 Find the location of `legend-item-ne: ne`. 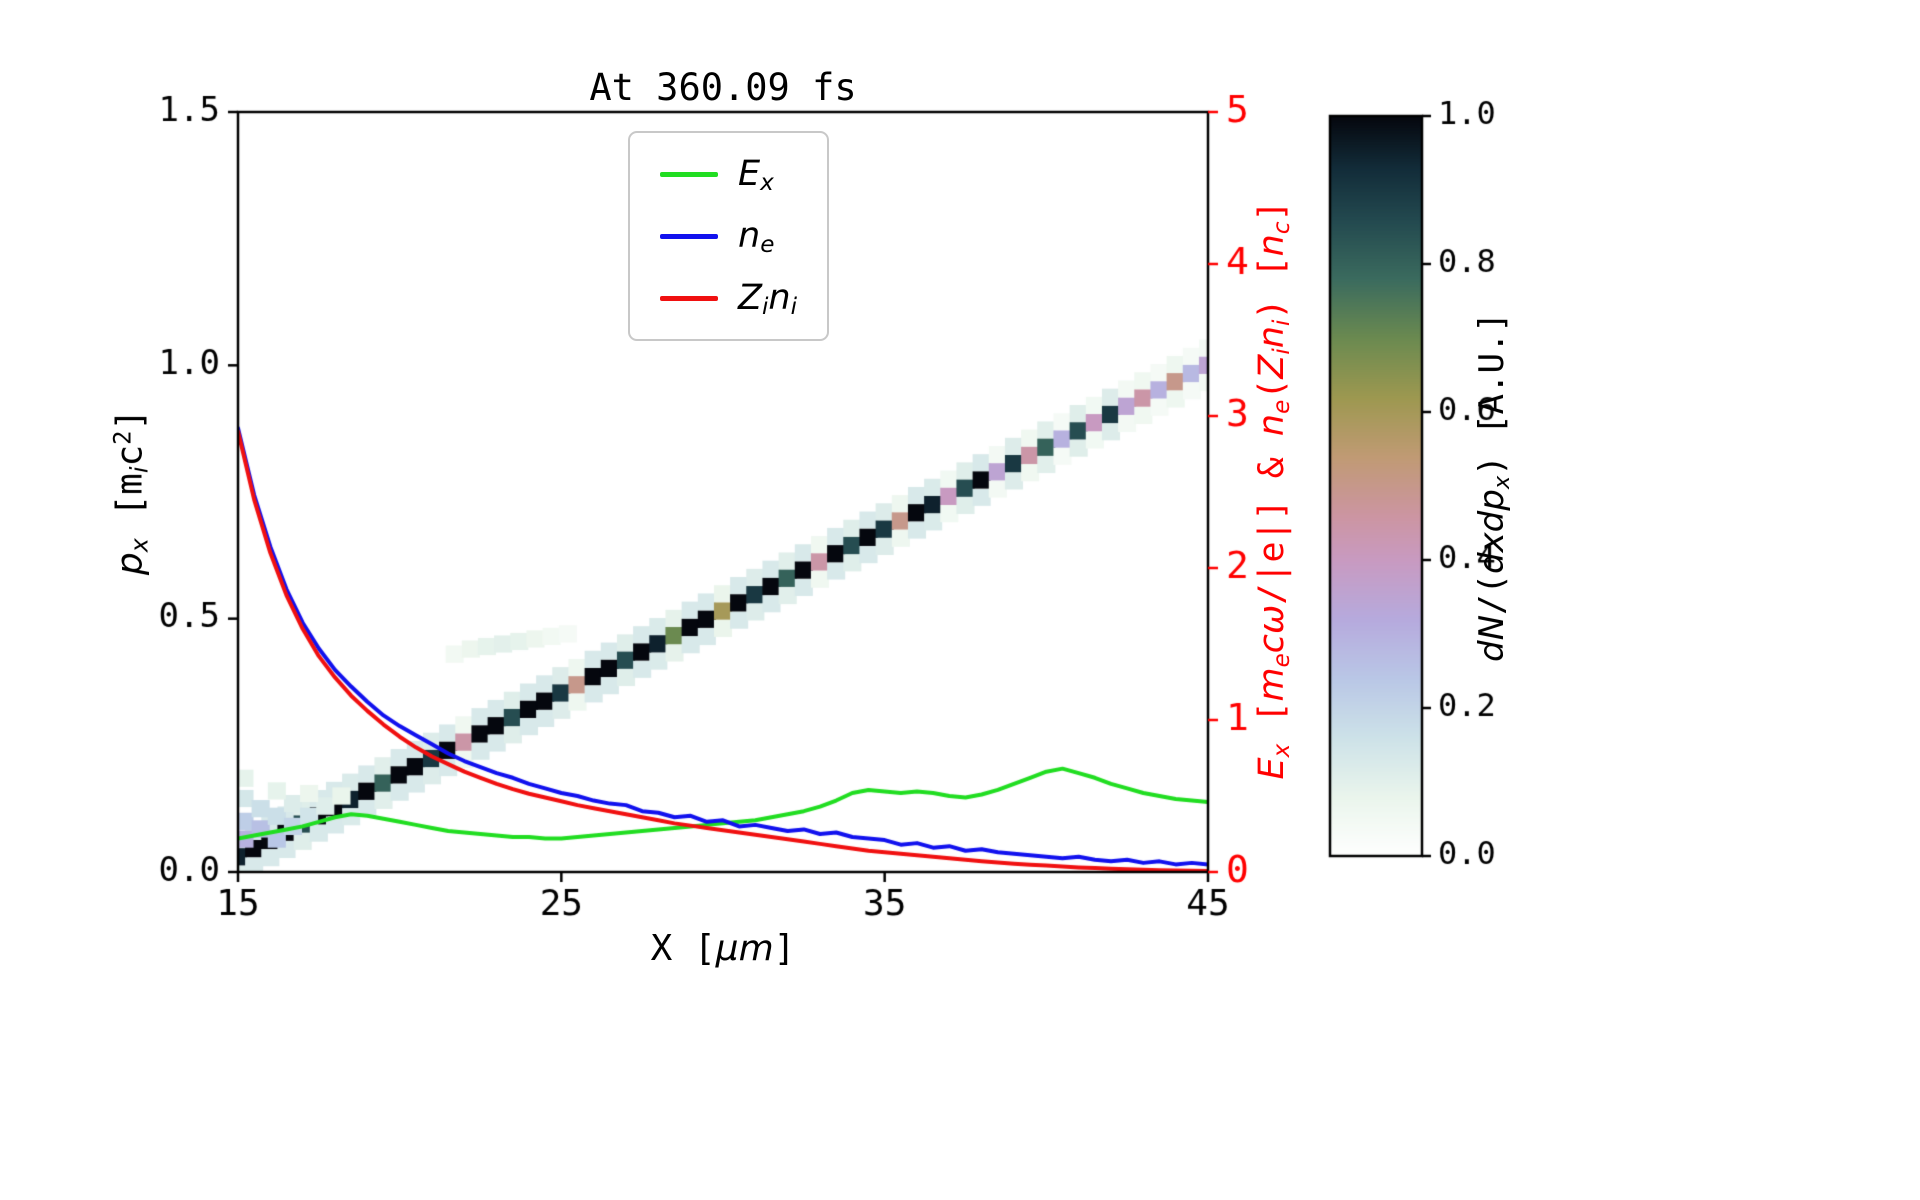

legend-item-ne: ne is located at coordinates (728, 236).